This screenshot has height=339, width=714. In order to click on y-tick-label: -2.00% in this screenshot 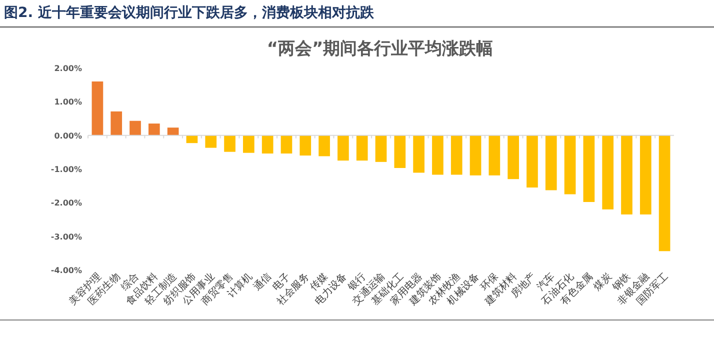, I will do `click(66, 203)`.